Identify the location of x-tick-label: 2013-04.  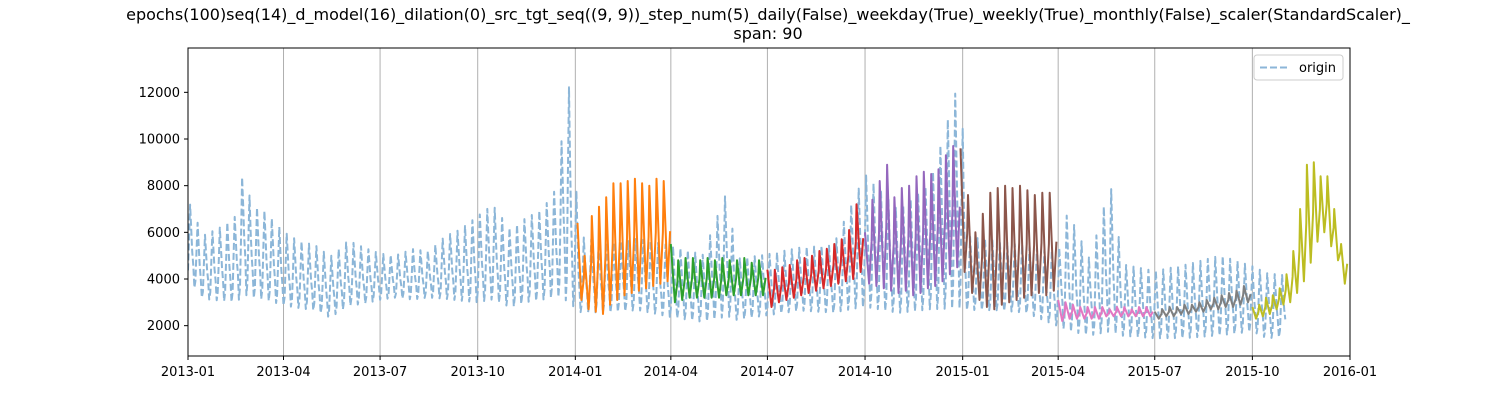
(283, 372).